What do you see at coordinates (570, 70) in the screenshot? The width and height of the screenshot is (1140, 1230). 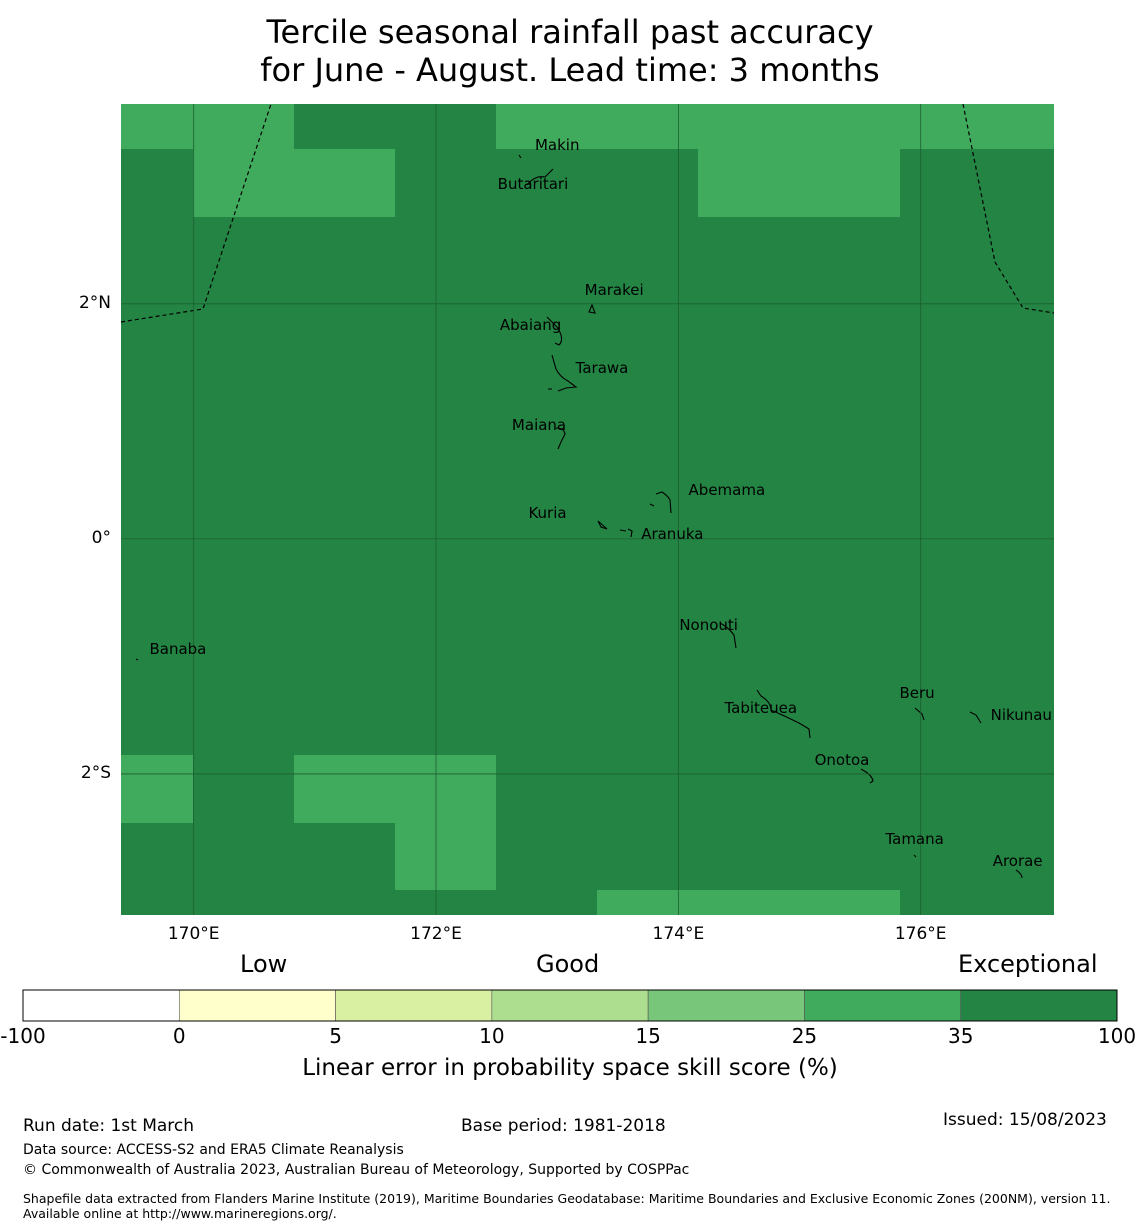 I see `chart-title-line-2: for June - August. Lead time: 3 months` at bounding box center [570, 70].